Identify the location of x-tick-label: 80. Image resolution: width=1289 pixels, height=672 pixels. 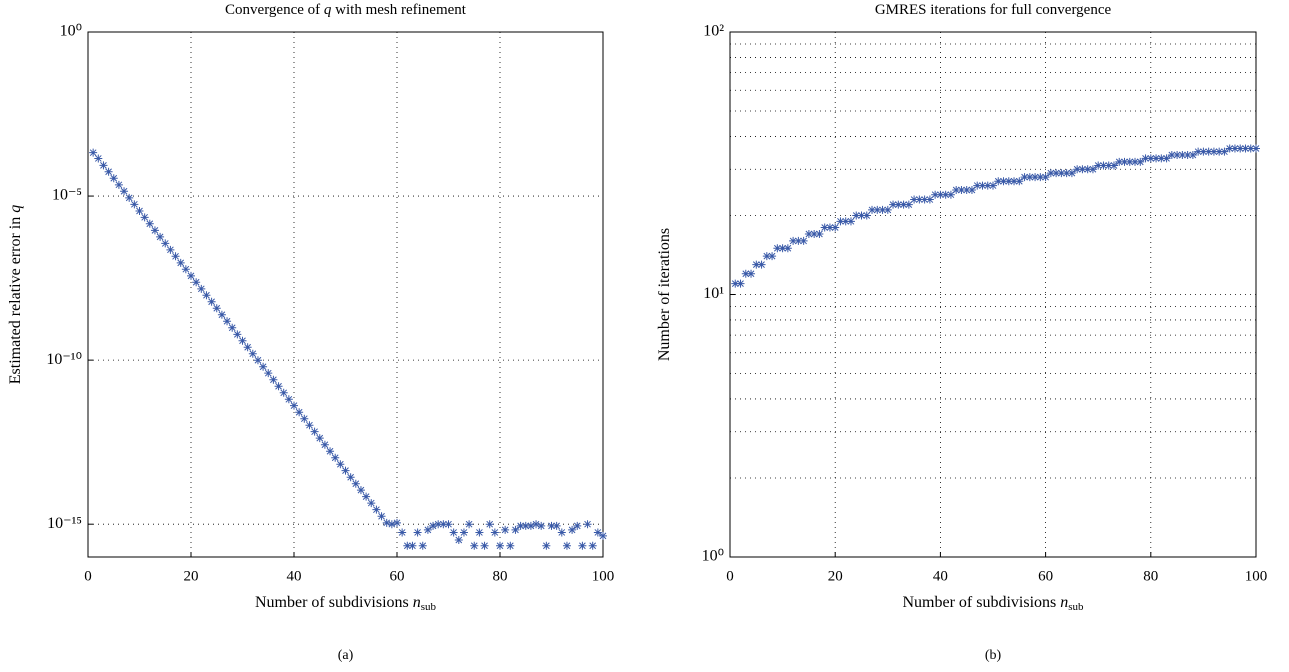
(500, 576).